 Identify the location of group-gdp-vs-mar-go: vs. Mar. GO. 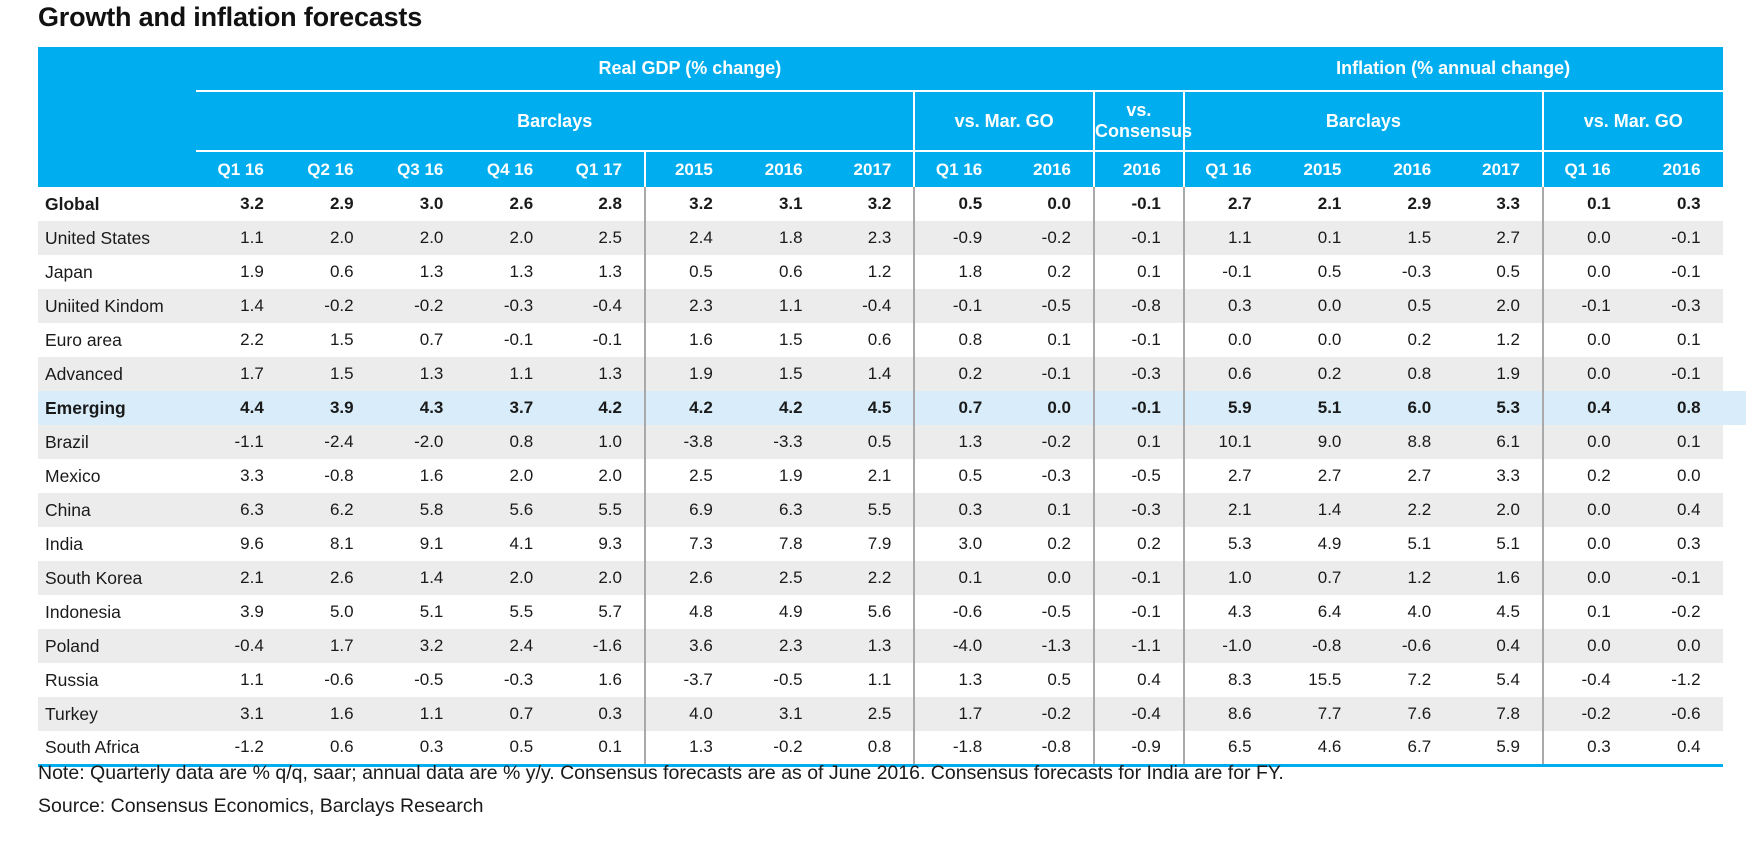
(1003, 121).